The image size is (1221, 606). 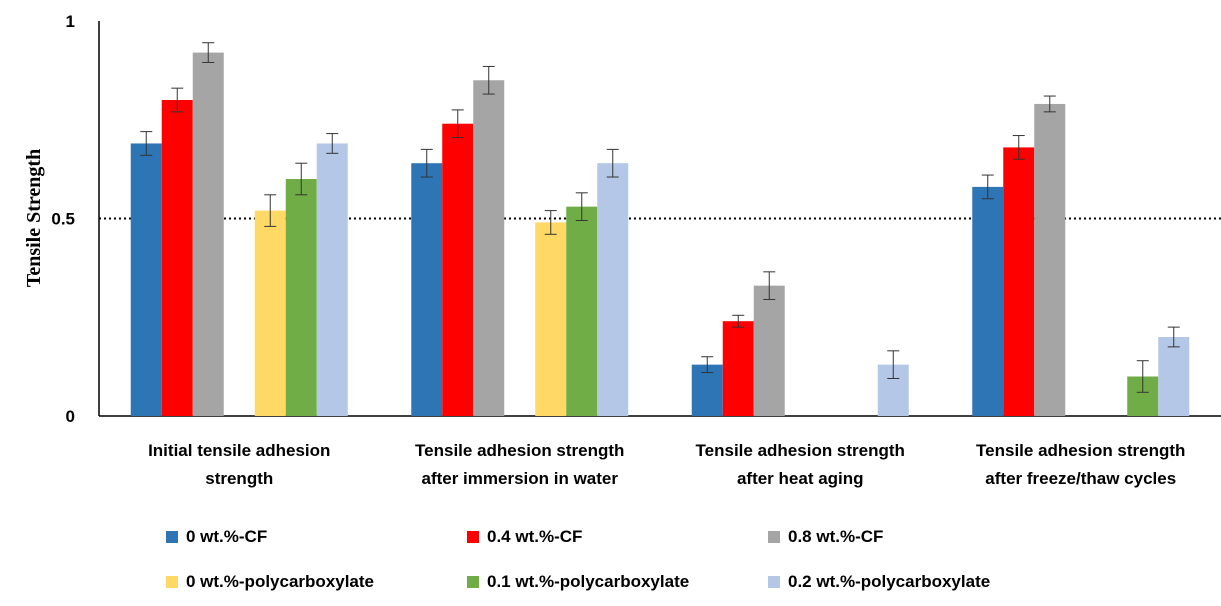 What do you see at coordinates (70, 21) in the screenshot?
I see `y-tick-label: 1` at bounding box center [70, 21].